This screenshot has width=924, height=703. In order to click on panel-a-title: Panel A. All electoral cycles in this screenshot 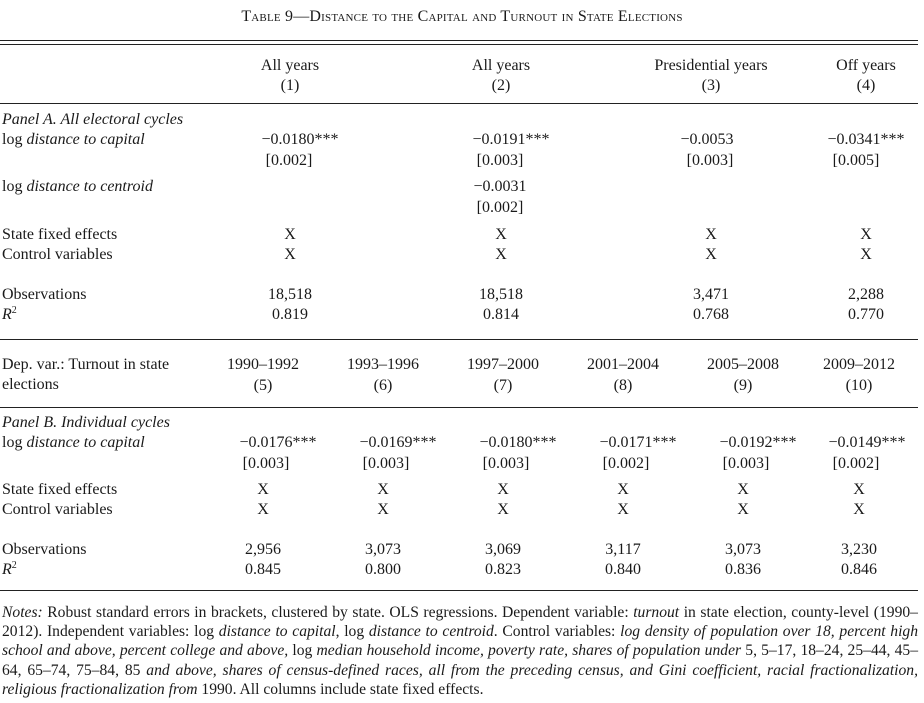, I will do `click(92, 120)`.